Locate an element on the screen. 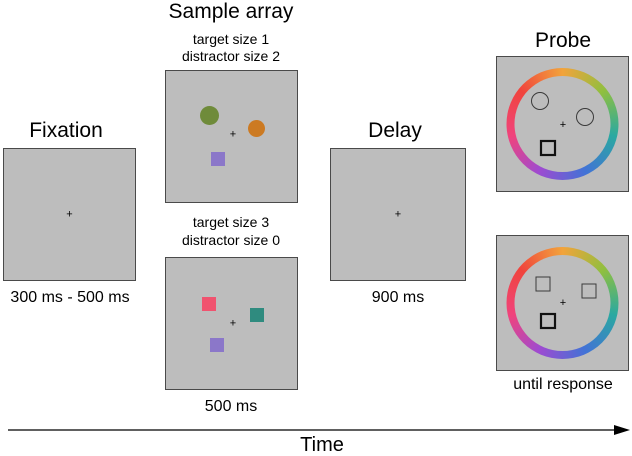  probe1-display: + is located at coordinates (562, 124).